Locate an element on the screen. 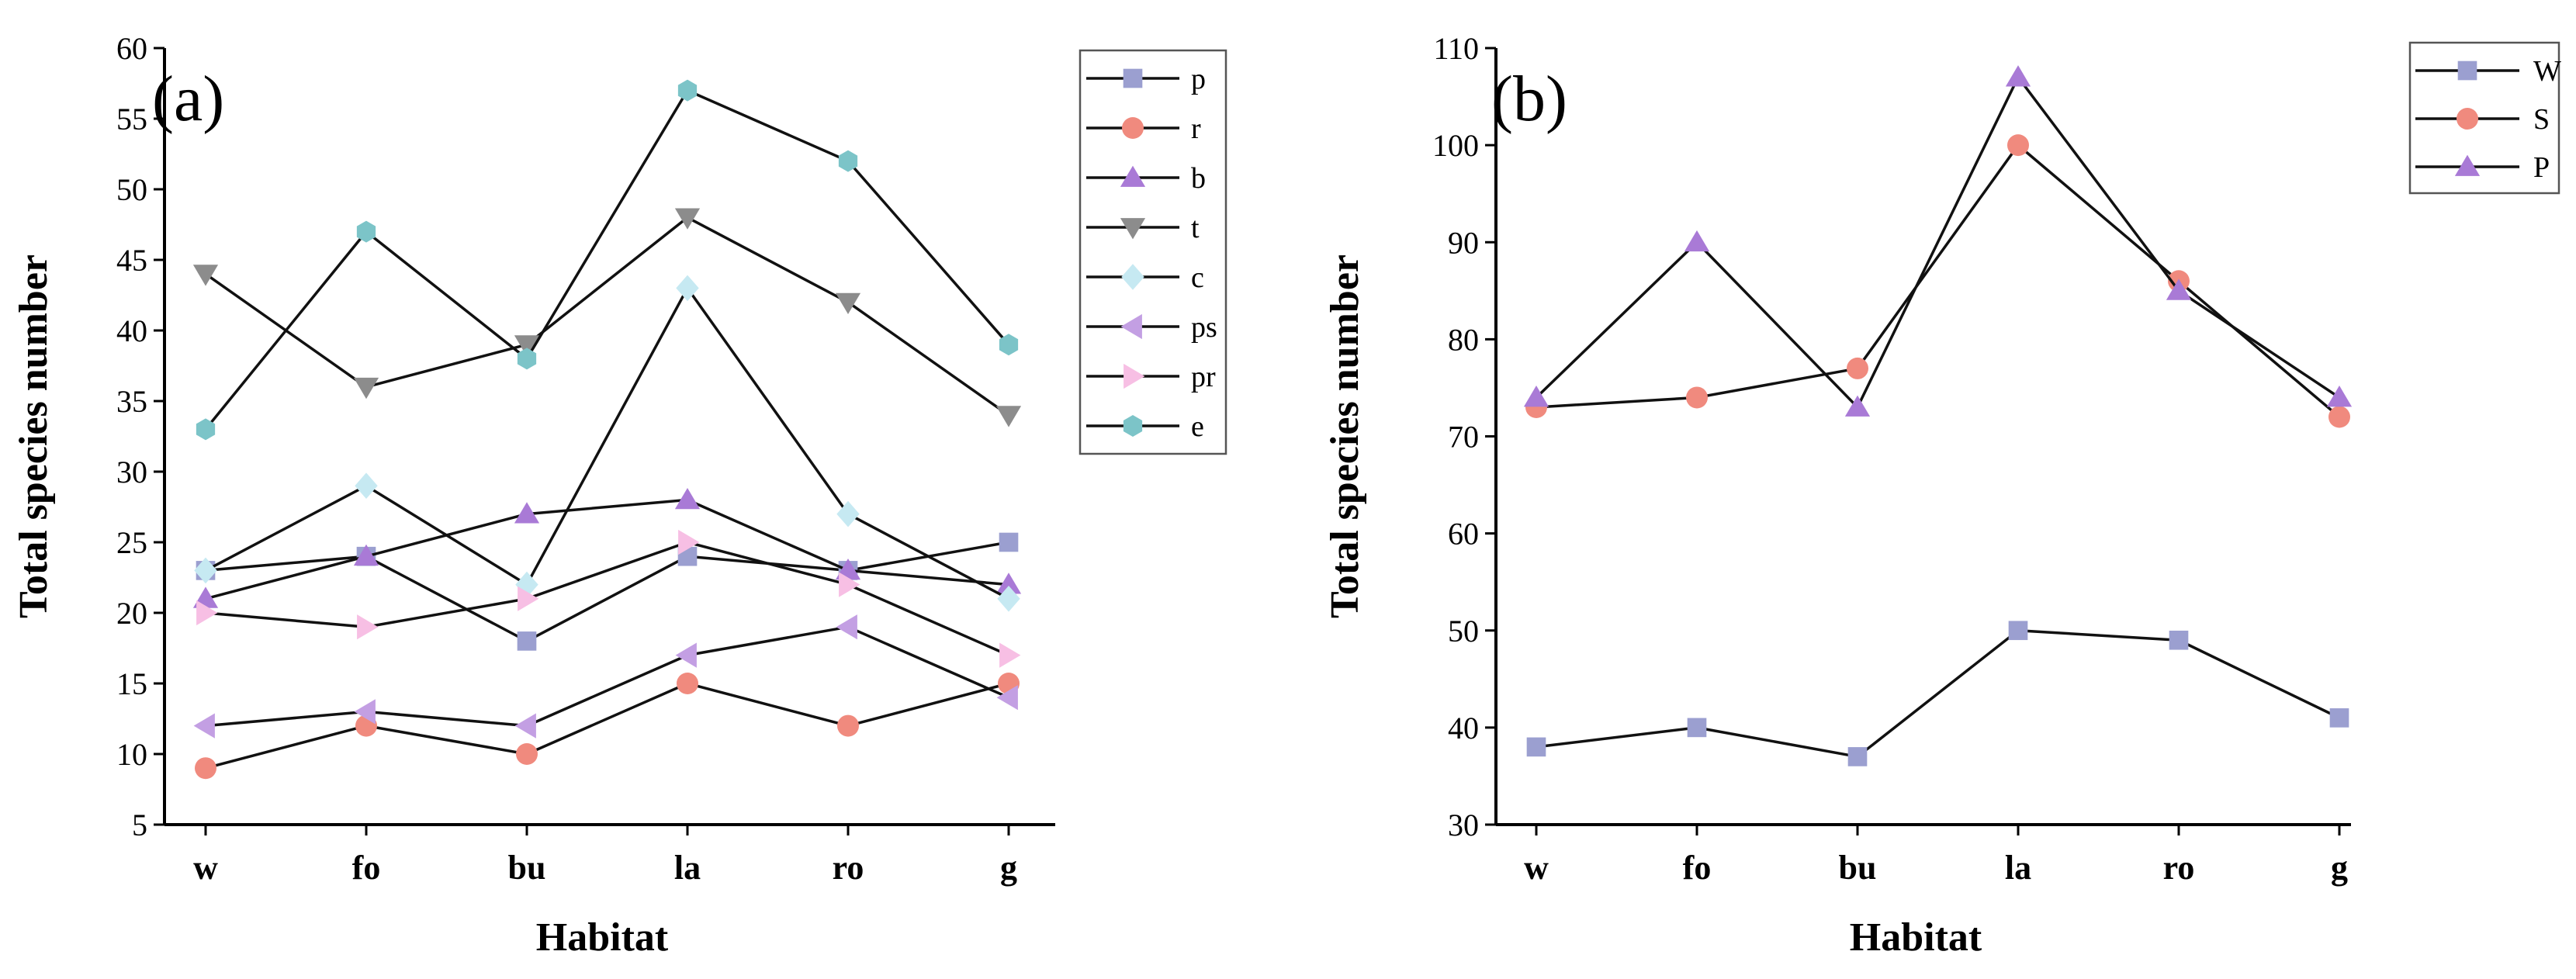 This screenshot has width=2576, height=979. data-point-e-la is located at coordinates (687, 91).